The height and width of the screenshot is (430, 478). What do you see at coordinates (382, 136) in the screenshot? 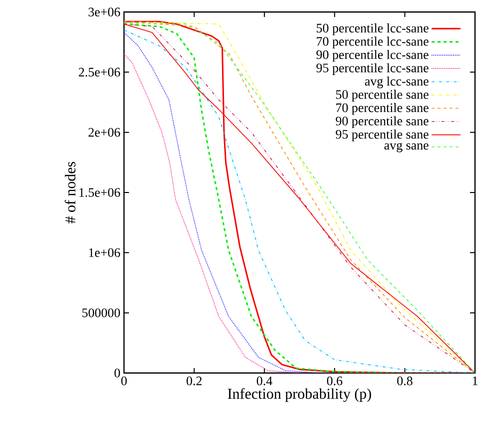
I see `legend-label: 95 percentile sane` at bounding box center [382, 136].